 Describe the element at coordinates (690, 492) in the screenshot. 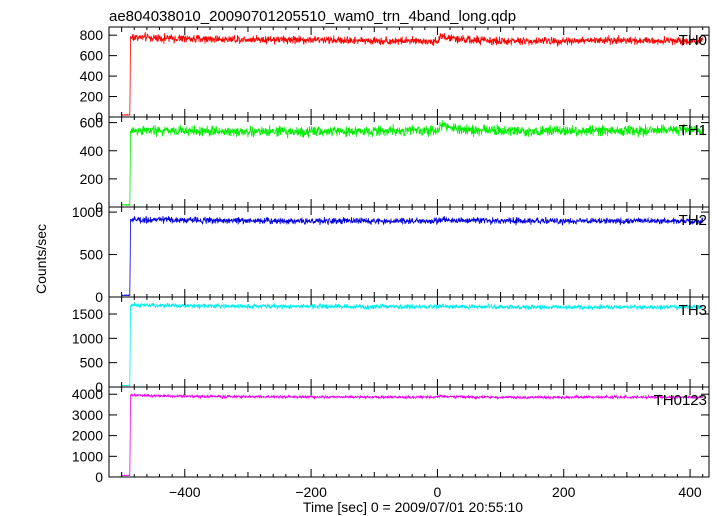

I see `x-tick-label: 400` at that location.